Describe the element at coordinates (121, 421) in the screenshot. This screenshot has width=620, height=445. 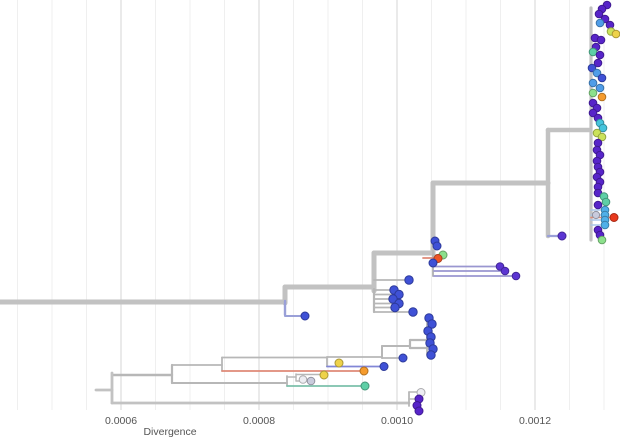
I see `axis-tick-label: 0.0006` at that location.